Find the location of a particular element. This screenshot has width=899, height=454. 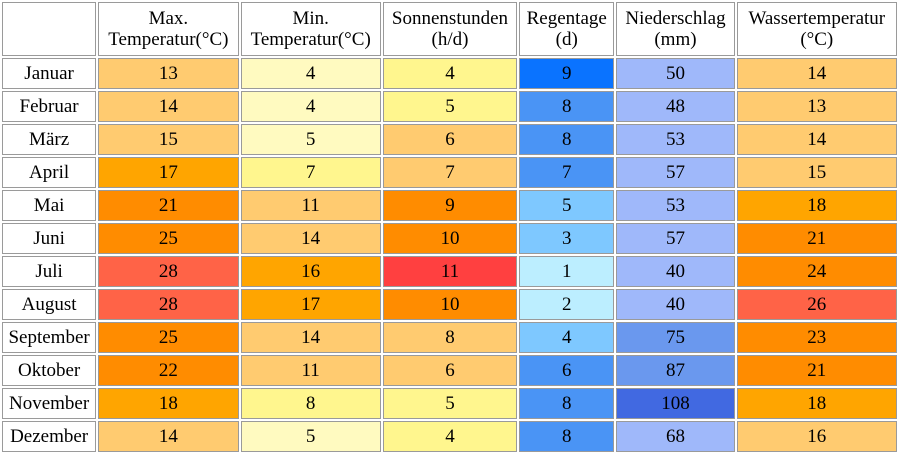

table-row: Januar 13 4 4 9 50 14 is located at coordinates (449, 73).